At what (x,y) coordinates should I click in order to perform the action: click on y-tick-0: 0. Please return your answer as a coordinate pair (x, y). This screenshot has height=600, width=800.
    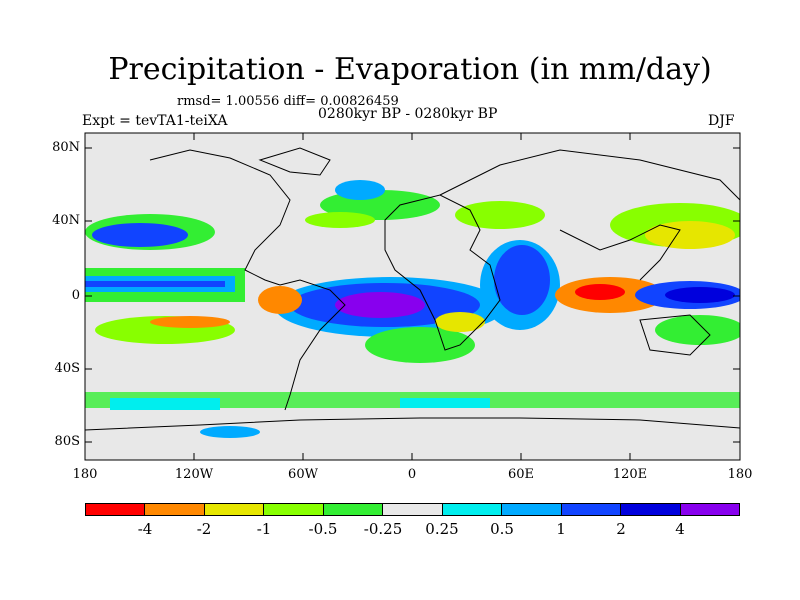
    Looking at the image, I should click on (75, 295).